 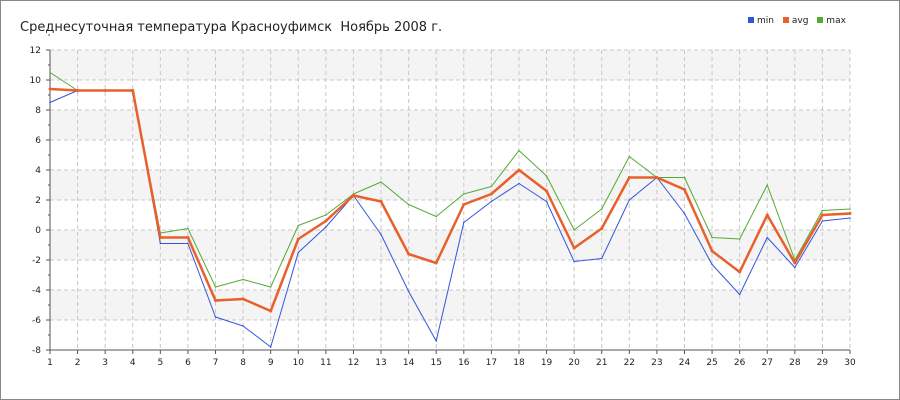 I want to click on legend-swatch-min, so click(x=751, y=20).